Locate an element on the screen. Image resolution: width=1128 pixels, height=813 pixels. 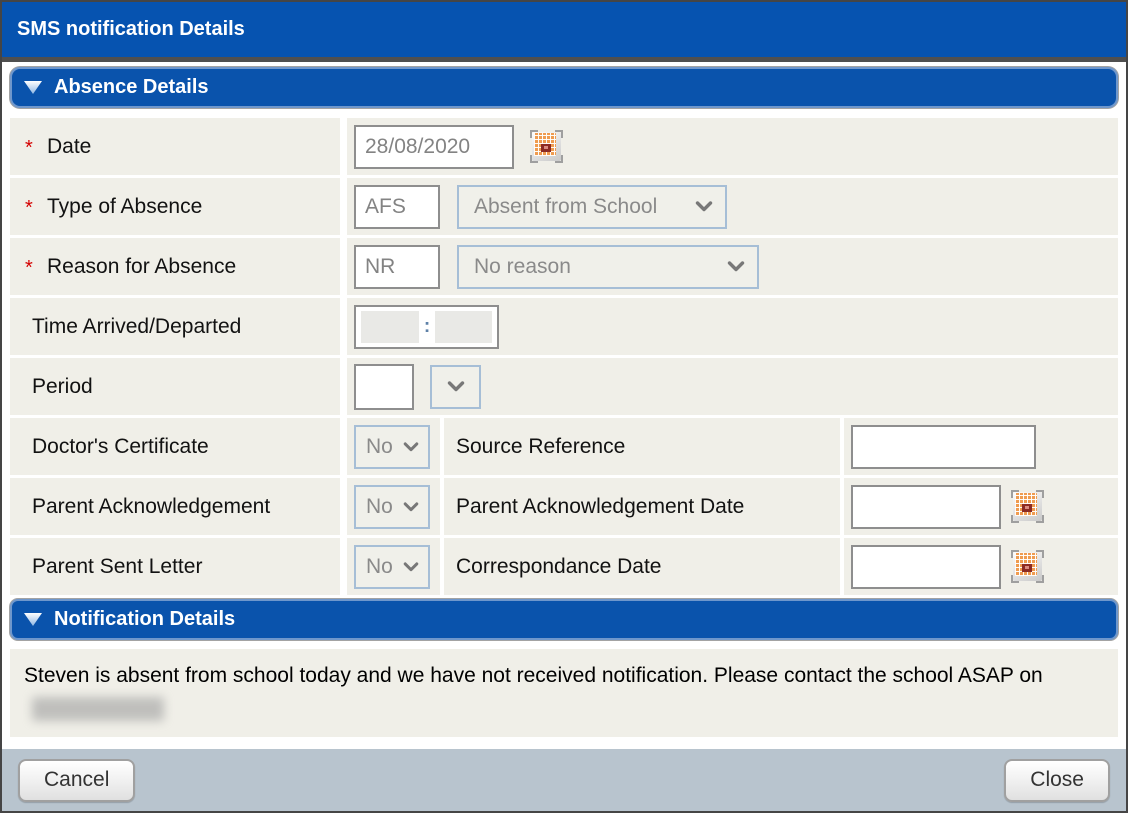
period-label-cell: Period is located at coordinates (175, 386).